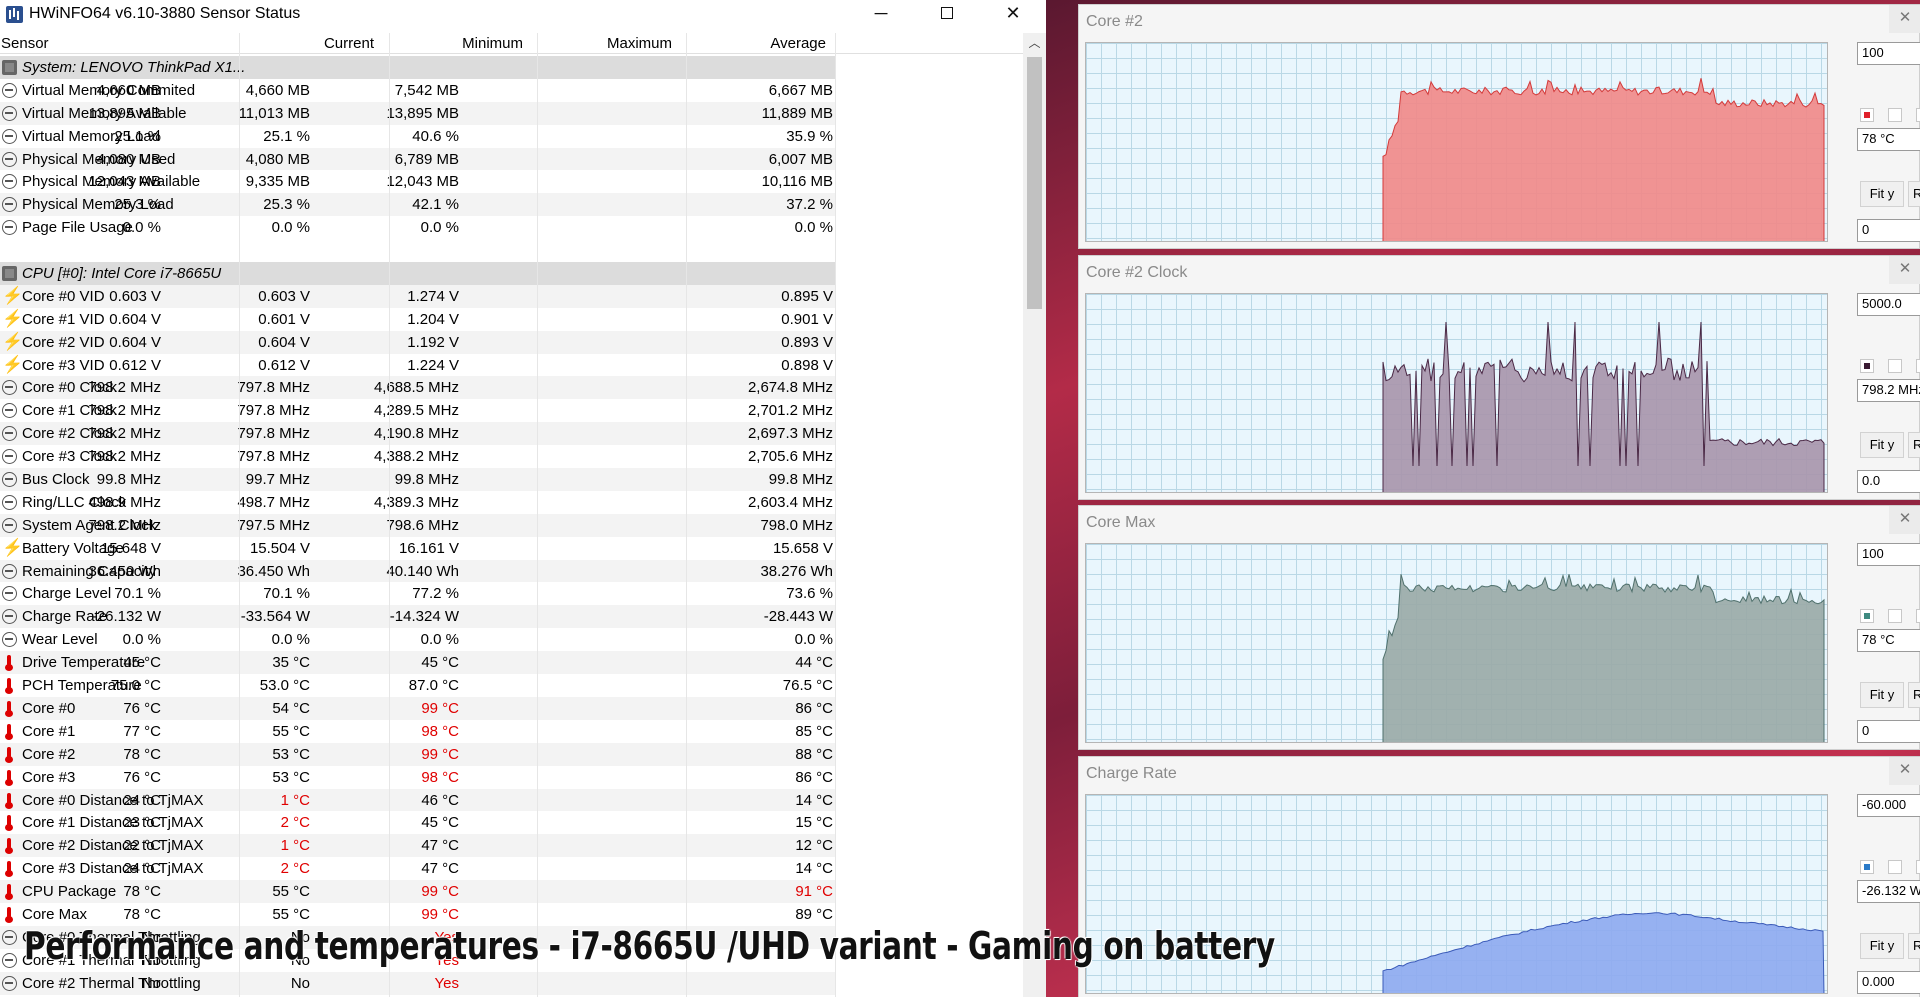 The image size is (1920, 997). Describe the element at coordinates (1888, 304) in the screenshot. I see `graph-max-field: 5000.0` at that location.